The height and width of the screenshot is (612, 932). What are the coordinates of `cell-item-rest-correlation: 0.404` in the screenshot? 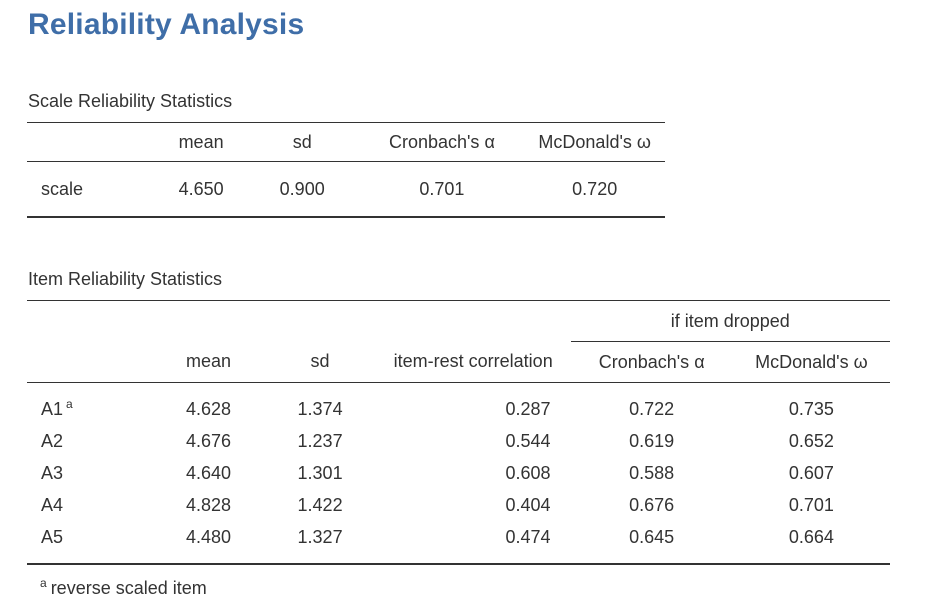 It's located at (528, 504).